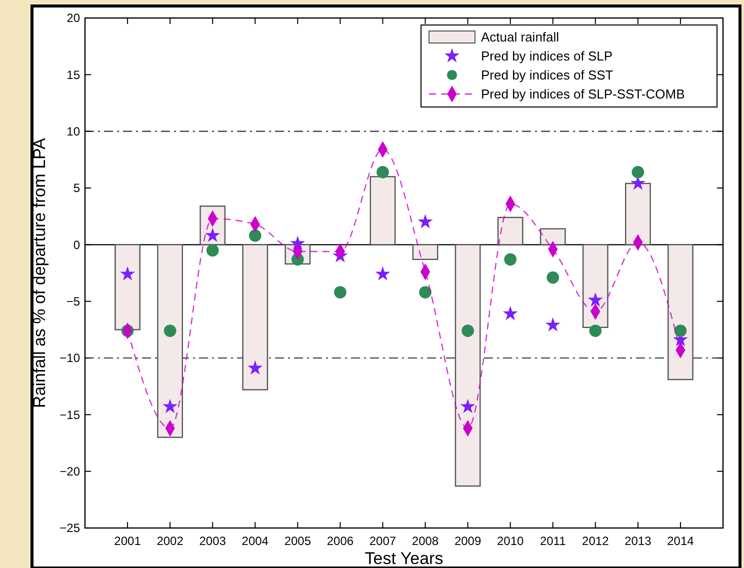  Describe the element at coordinates (680, 541) in the screenshot. I see `x-tick-label: 2014` at that location.